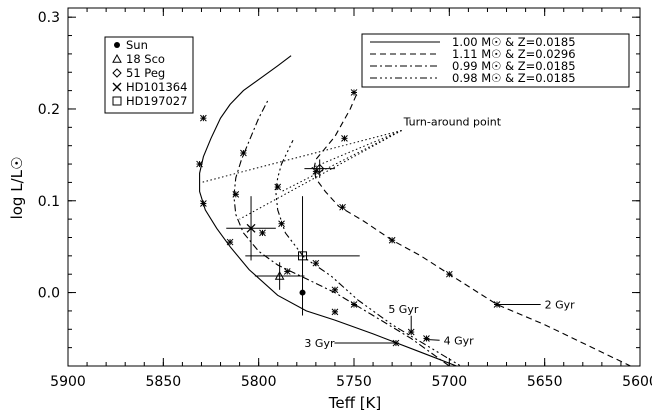 This screenshot has width=652, height=417. What do you see at coordinates (117, 45) in the screenshot?
I see `sun-symbol` at bounding box center [117, 45].